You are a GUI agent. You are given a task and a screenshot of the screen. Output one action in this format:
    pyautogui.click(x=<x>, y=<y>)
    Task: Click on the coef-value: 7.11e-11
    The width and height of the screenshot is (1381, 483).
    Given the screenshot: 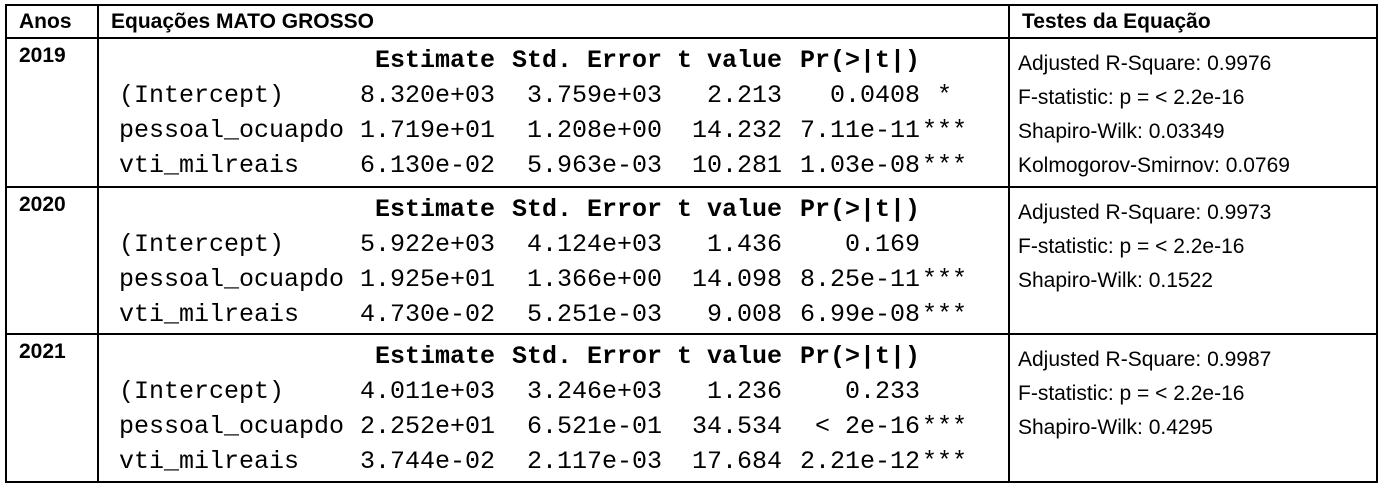 What is the action you would take?
    pyautogui.click(x=859, y=130)
    